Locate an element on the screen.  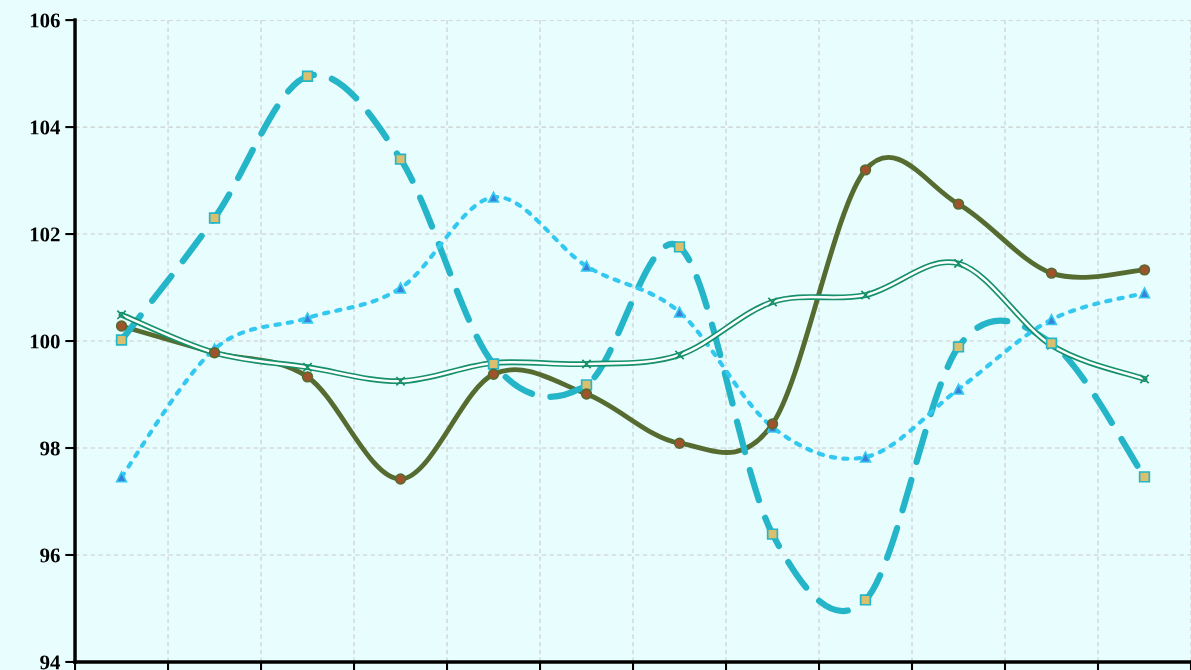
y-tick-label: 98 is located at coordinates (50, 448).